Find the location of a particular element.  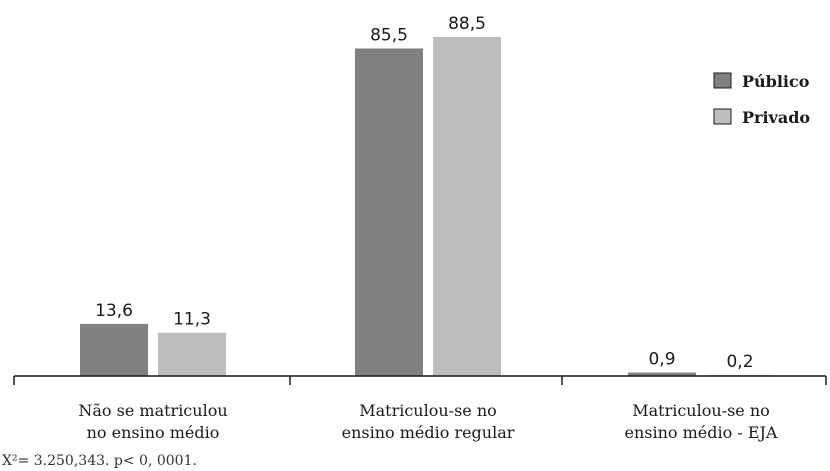

data-label: 88,5 is located at coordinates (467, 24).